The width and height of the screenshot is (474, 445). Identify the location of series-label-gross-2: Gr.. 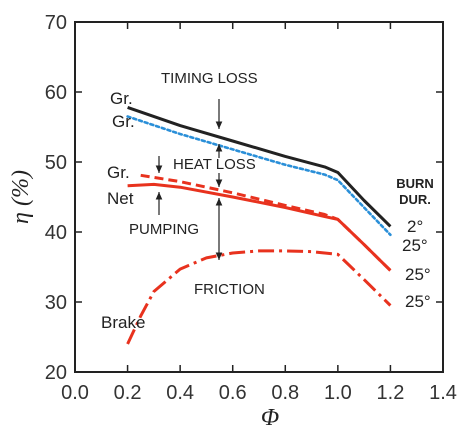
(123, 121).